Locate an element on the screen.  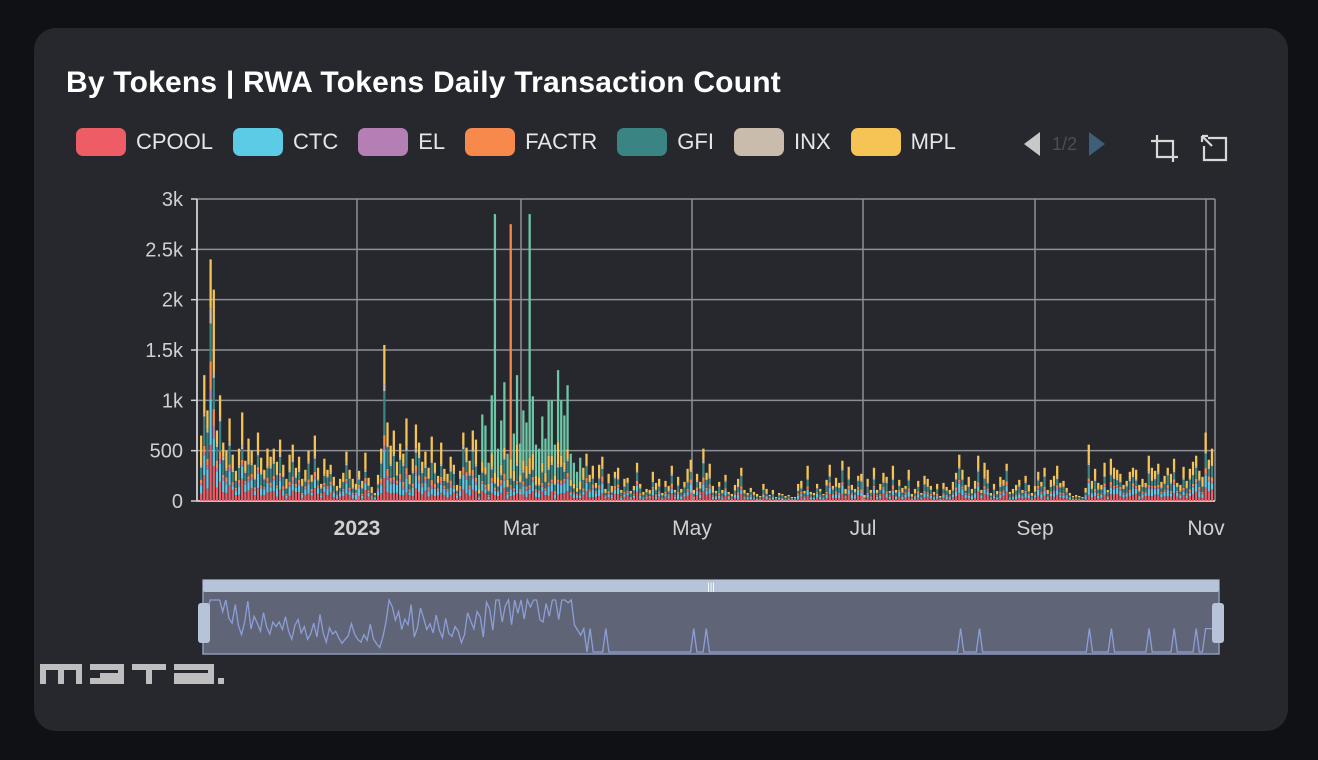
x-tick-label: Jul is located at coordinates (863, 528).